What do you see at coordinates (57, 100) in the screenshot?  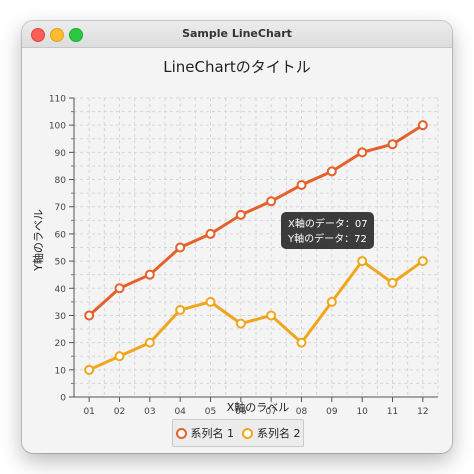 I see `y-tick-label: 110` at bounding box center [57, 100].